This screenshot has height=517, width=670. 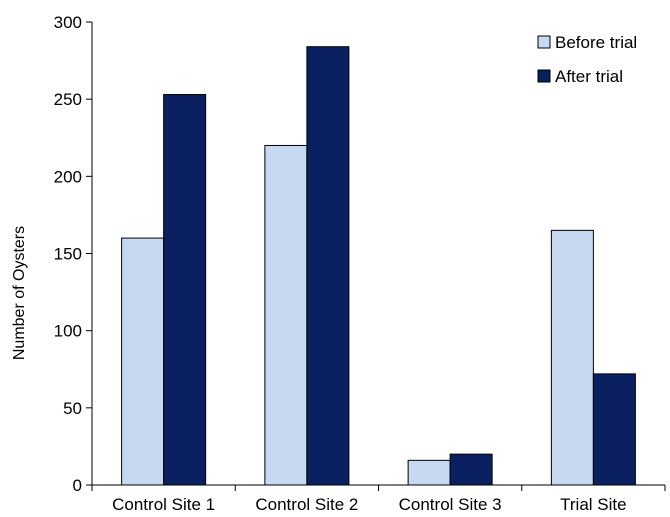 I want to click on y-tick-label: 200, so click(x=68, y=176).